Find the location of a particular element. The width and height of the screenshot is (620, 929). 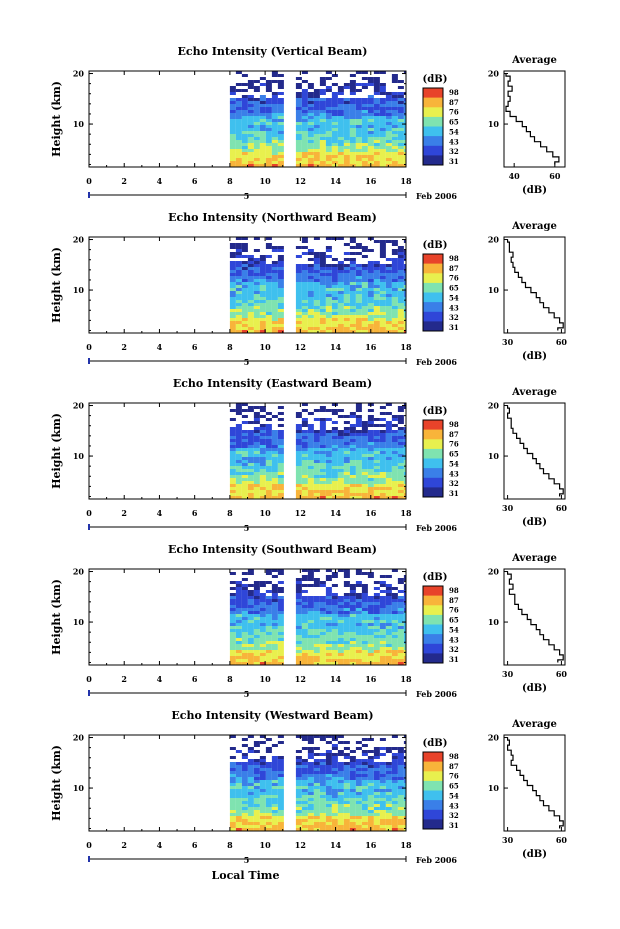

colorbar-tick-label: 32 is located at coordinates (454, 649).